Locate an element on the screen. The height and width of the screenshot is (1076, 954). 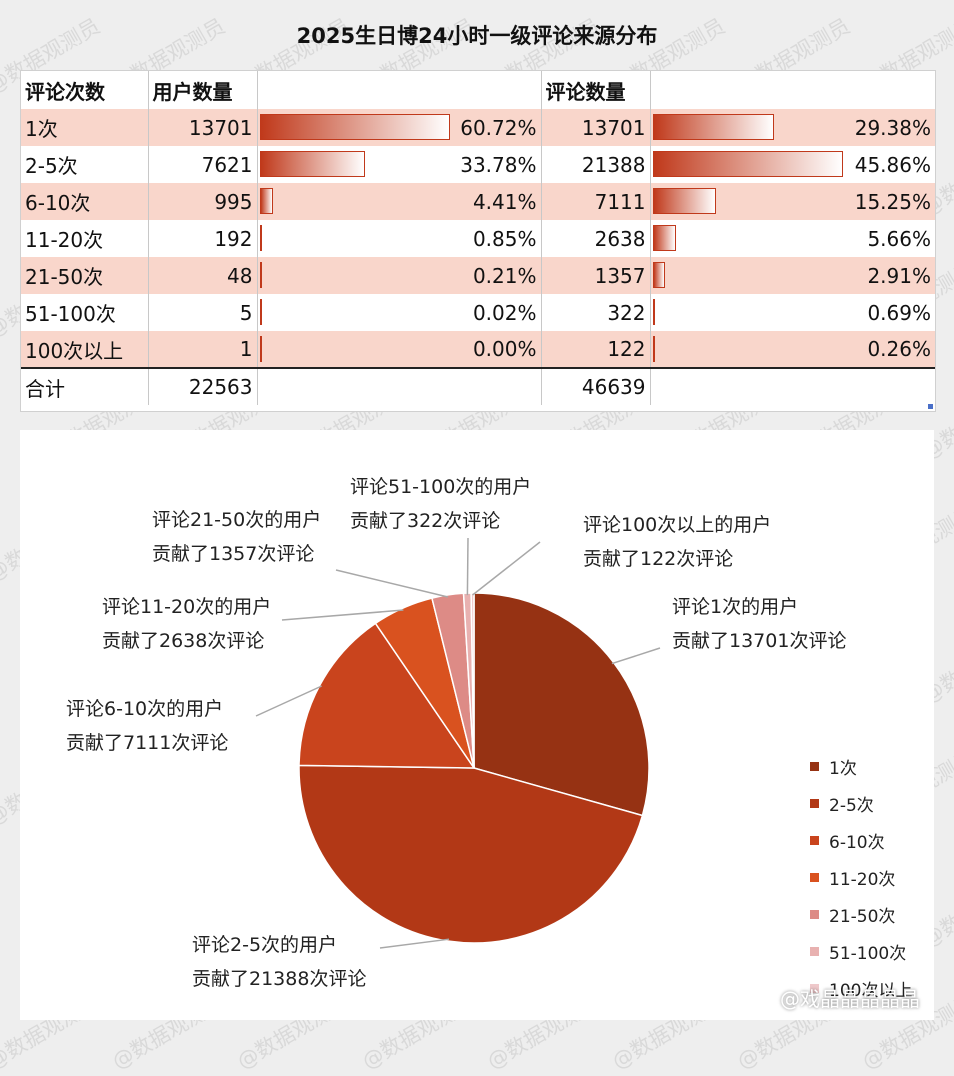
row-users-bar-cell: 0.85% is located at coordinates (399, 238).